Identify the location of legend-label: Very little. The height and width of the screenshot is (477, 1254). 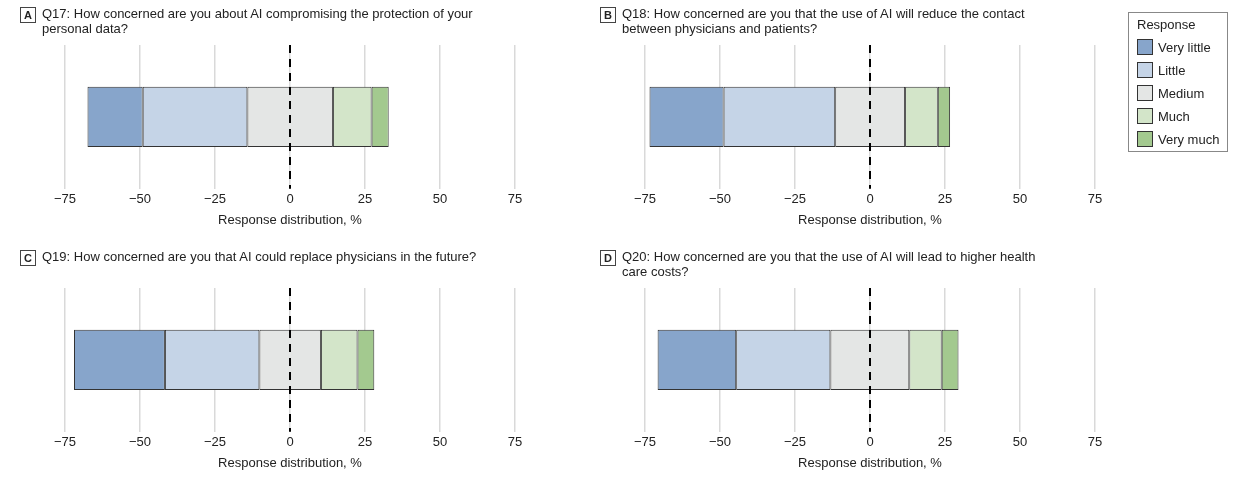
(1184, 47).